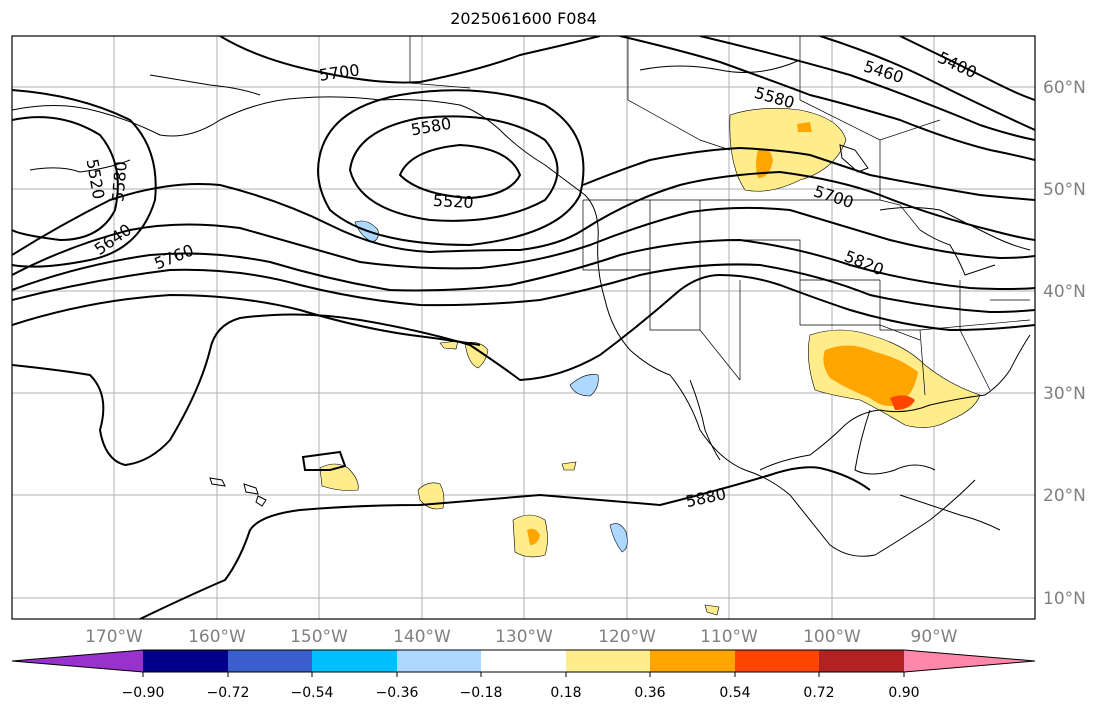 The width and height of the screenshot is (1105, 712). Describe the element at coordinates (319, 637) in the screenshot. I see `lon-label: 150°W` at that location.